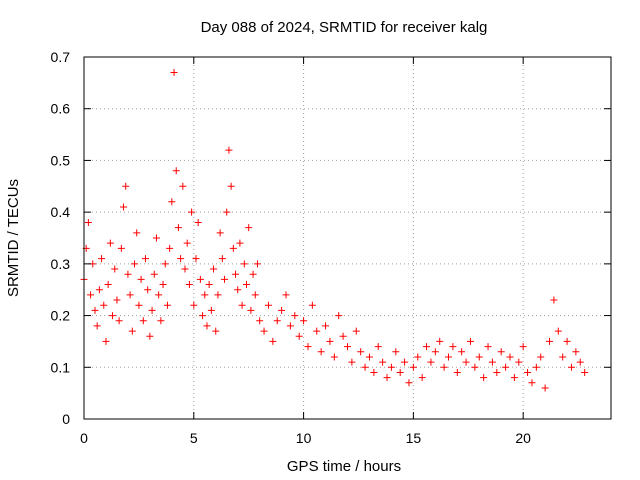  I want to click on x-tick-label: 5, so click(194, 438).